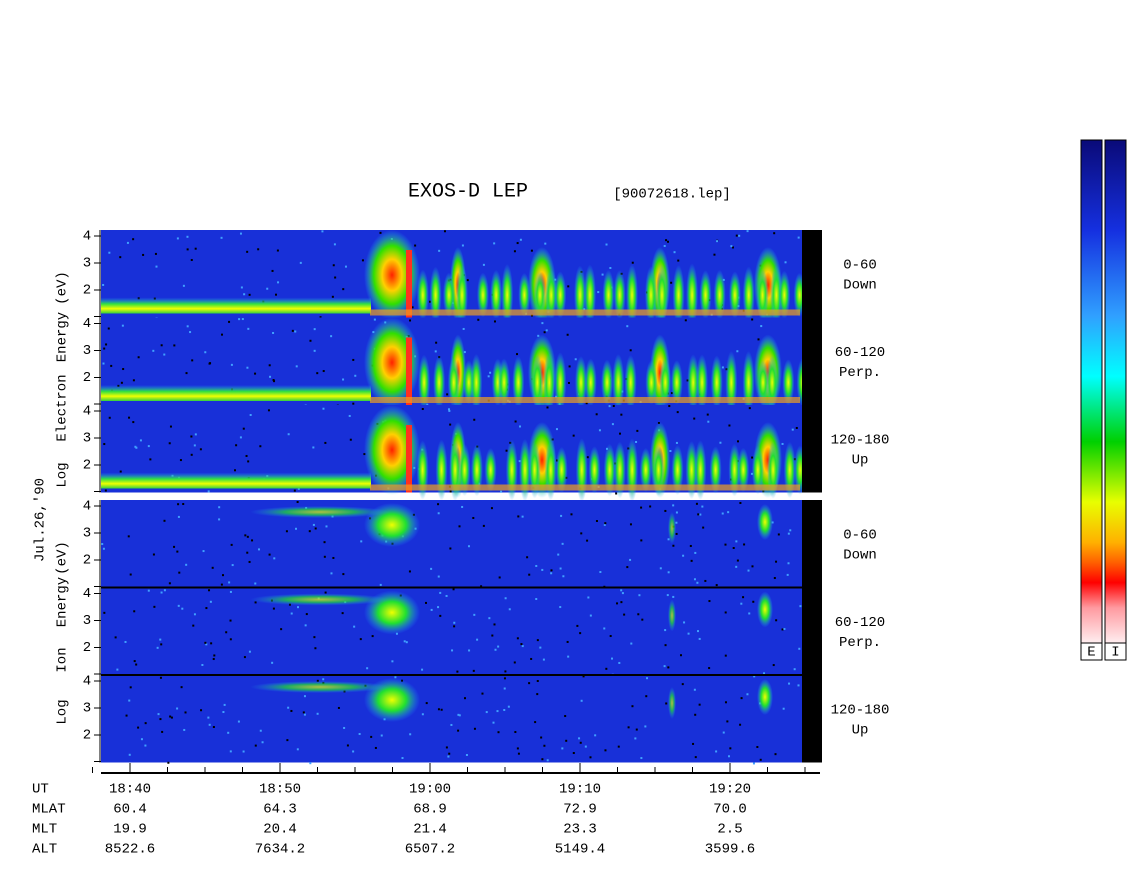  Describe the element at coordinates (730, 790) in the screenshot. I see `x-tick-label: 19:20` at that location.